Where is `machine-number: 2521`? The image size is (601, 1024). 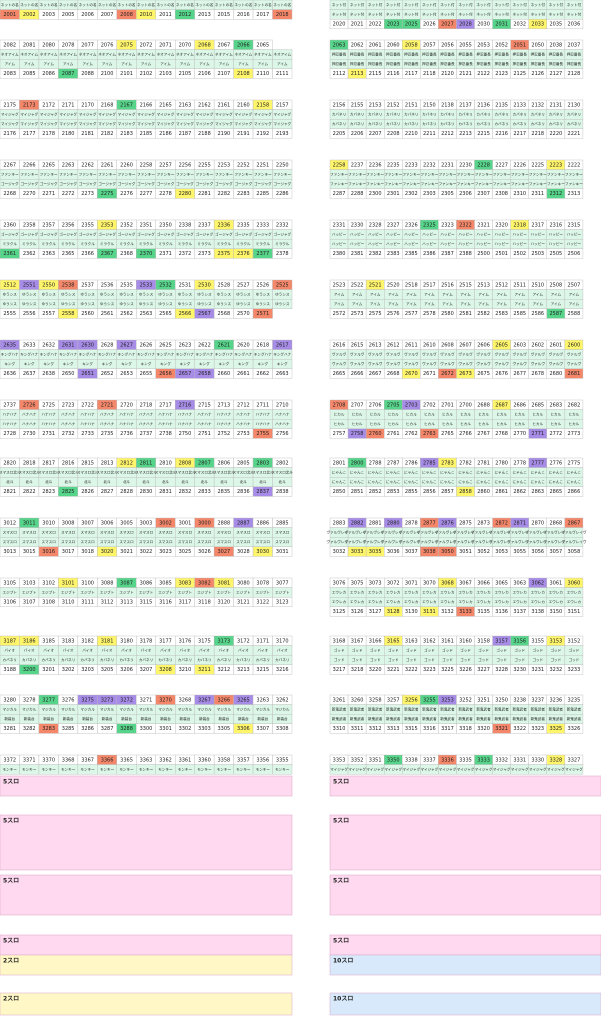
machine-number: 2521 is located at coordinates (375, 285).